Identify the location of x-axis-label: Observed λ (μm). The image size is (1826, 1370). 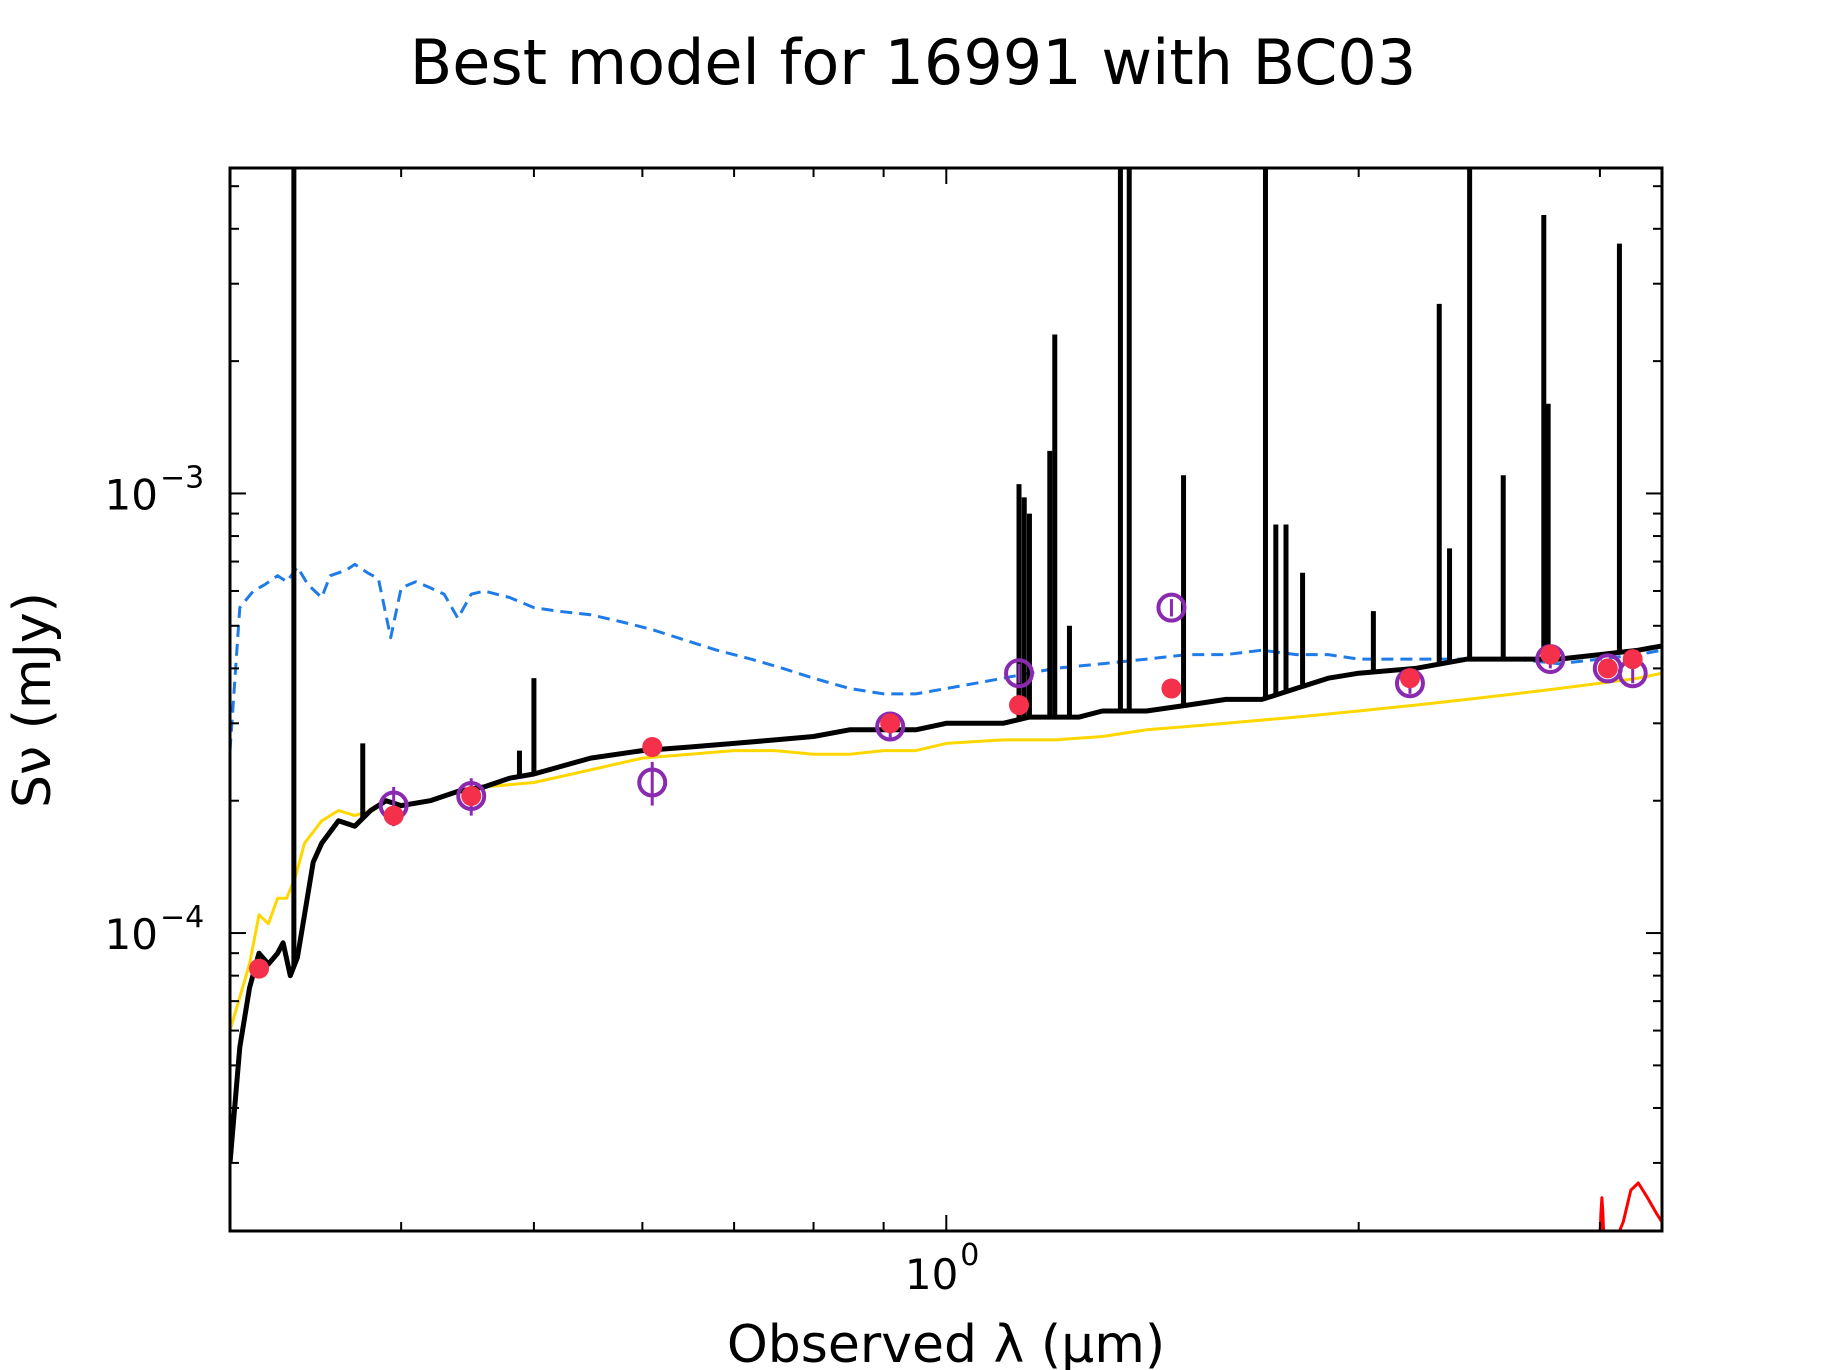
(946, 1342).